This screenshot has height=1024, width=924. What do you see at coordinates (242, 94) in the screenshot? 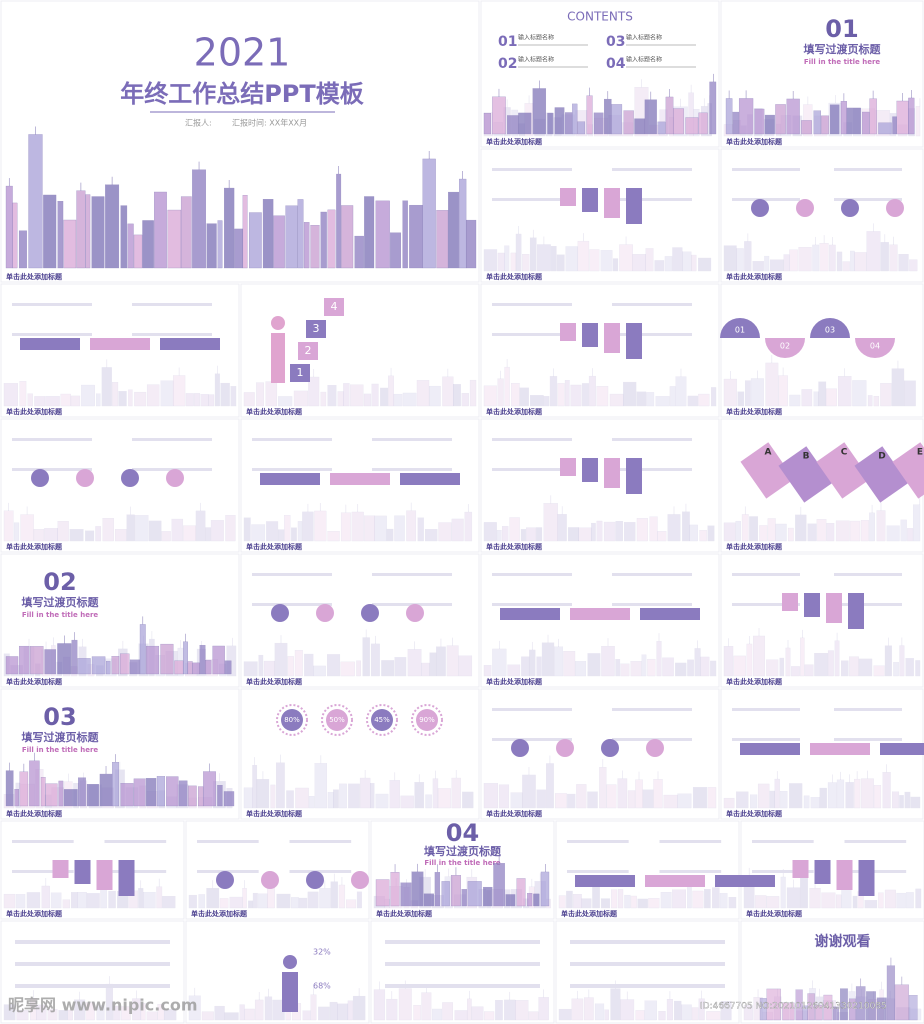
I see `cover-title: 年终工作总结PPT模板` at bounding box center [242, 94].